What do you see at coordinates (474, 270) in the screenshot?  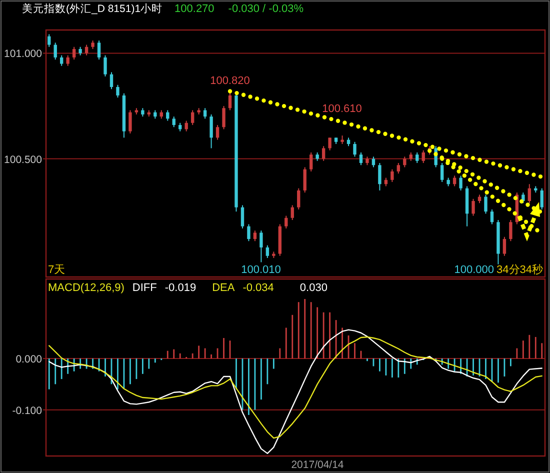 I see `annotation: 100.000` at bounding box center [474, 270].